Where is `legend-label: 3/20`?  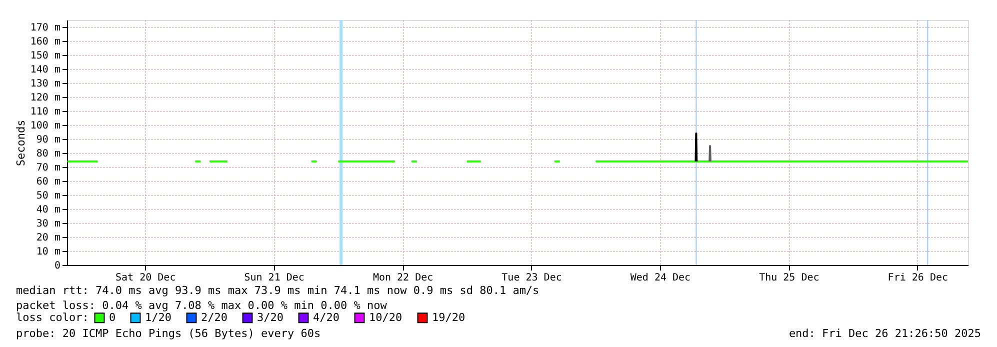
legend-label: 3/20 is located at coordinates (270, 317).